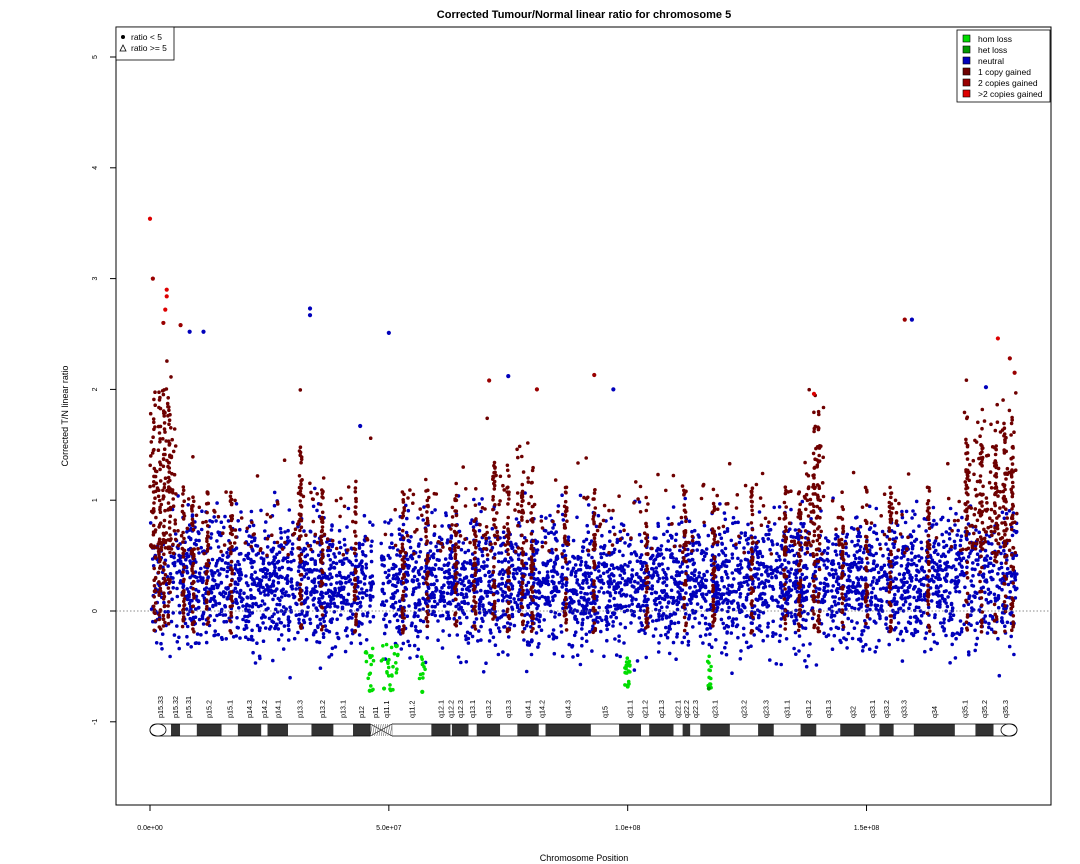 Image resolution: width=1080 pixels, height=864 pixels. I want to click on band-label: q13.3, so click(508, 709).